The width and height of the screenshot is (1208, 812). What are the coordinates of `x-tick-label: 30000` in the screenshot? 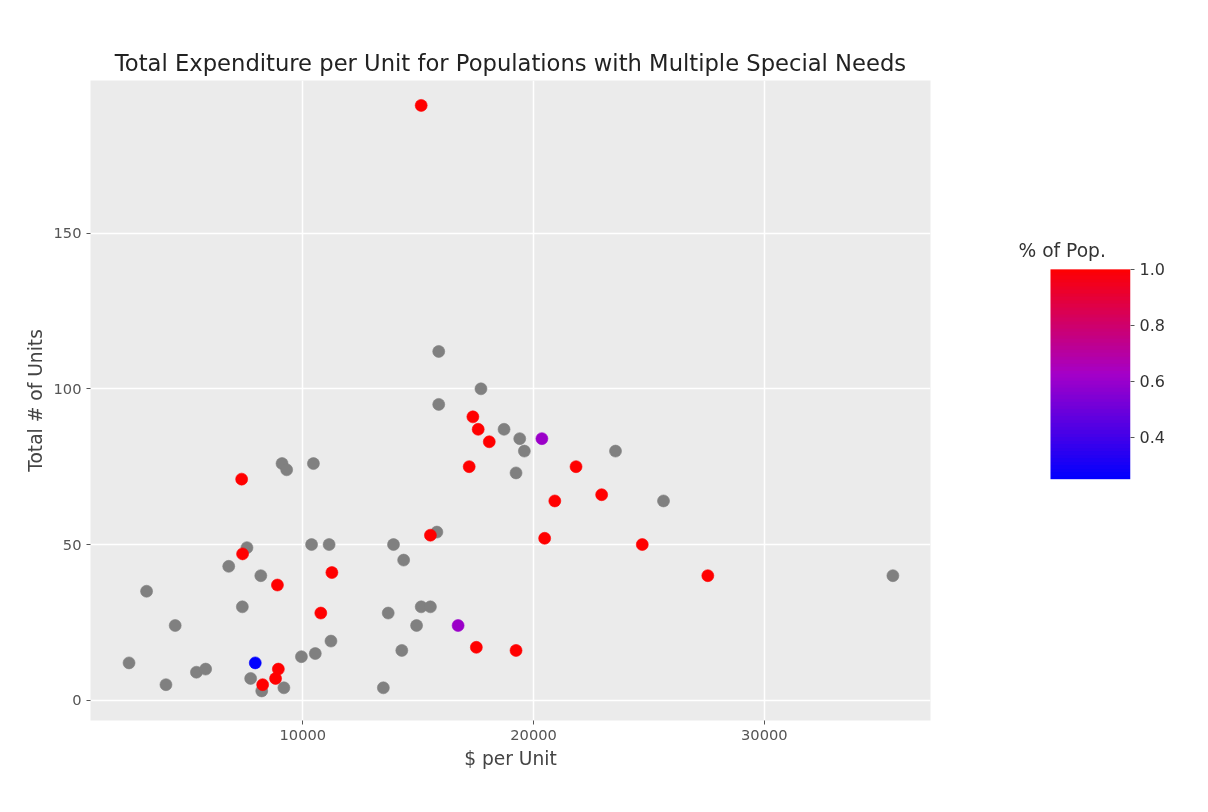 It's located at (764, 734).